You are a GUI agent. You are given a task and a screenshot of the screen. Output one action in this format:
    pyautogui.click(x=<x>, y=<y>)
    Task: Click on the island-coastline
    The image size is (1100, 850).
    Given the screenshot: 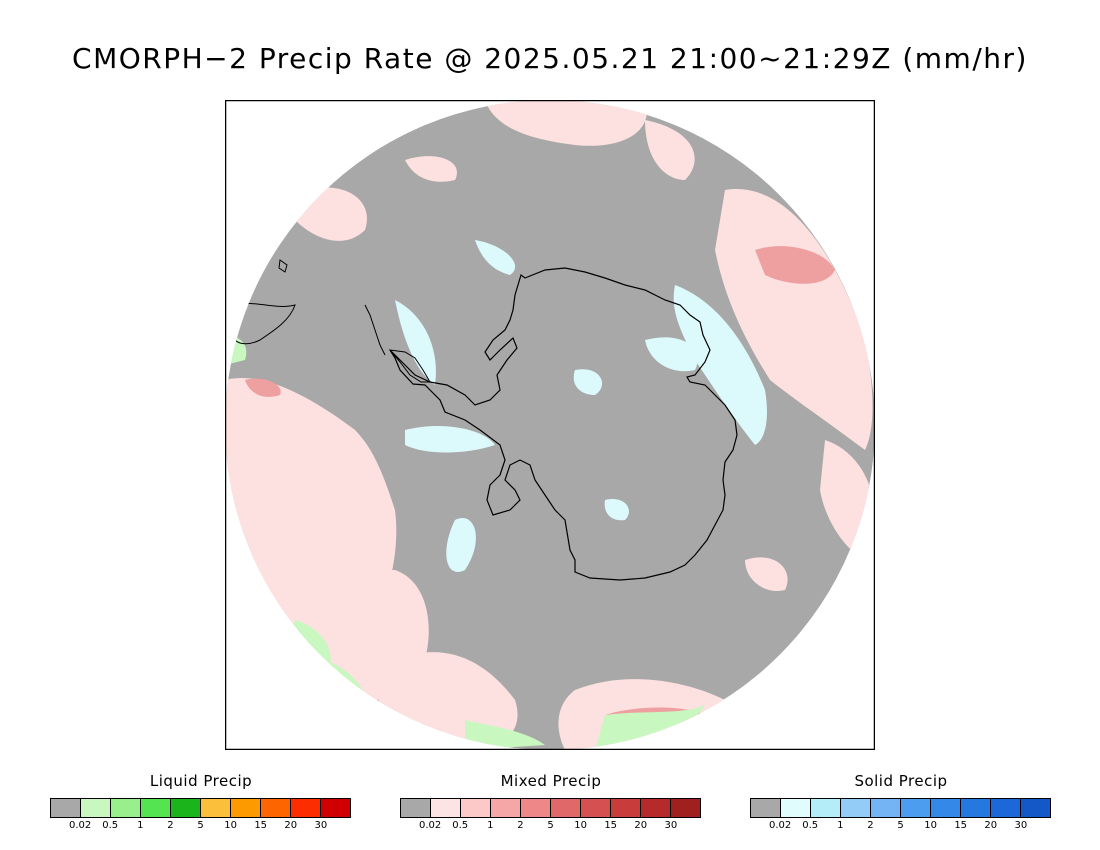 What is the action you would take?
    pyautogui.click(x=283, y=266)
    